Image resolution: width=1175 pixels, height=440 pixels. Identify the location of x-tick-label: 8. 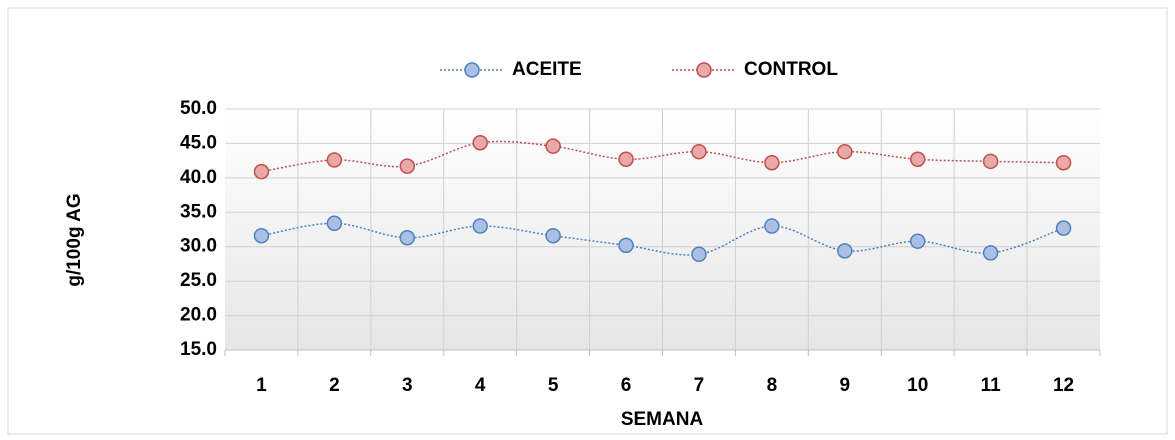
(772, 385).